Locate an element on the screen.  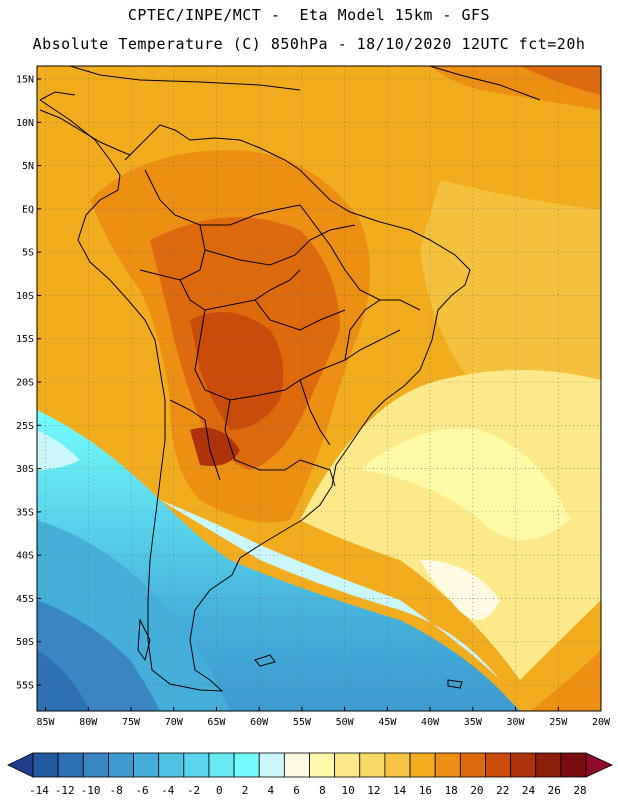
title-model: CPTEC/INPE/MCT - Eta Model 15km - GFS is located at coordinates (309, 15).